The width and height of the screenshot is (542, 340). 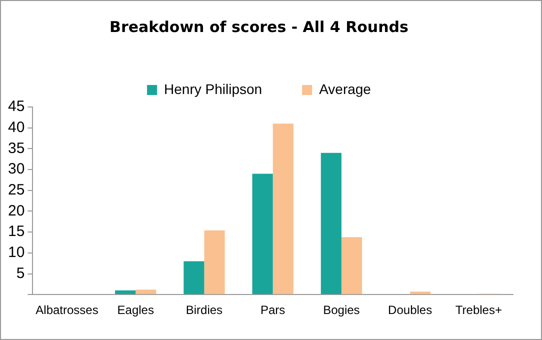 What do you see at coordinates (16, 169) in the screenshot?
I see `y-tick-label: 30` at bounding box center [16, 169].